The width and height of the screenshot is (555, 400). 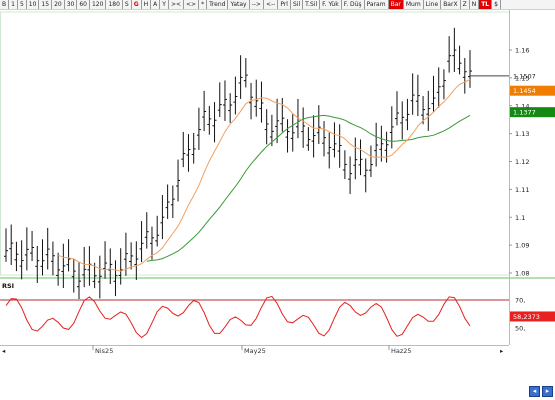 What do you see at coordinates (257, 4) in the screenshot?
I see `toolbar-button: -->` at bounding box center [257, 4].